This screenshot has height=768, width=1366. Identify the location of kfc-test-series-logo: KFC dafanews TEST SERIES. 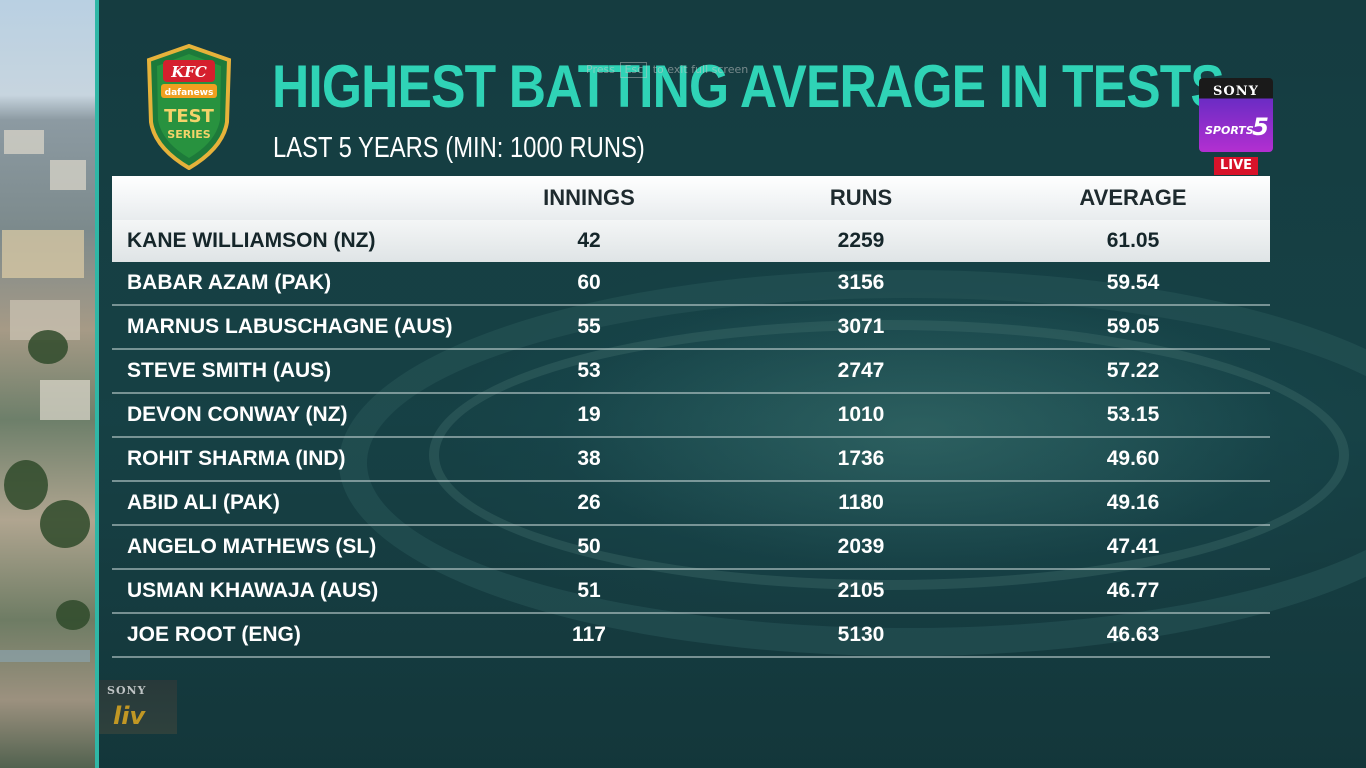
(189, 107).